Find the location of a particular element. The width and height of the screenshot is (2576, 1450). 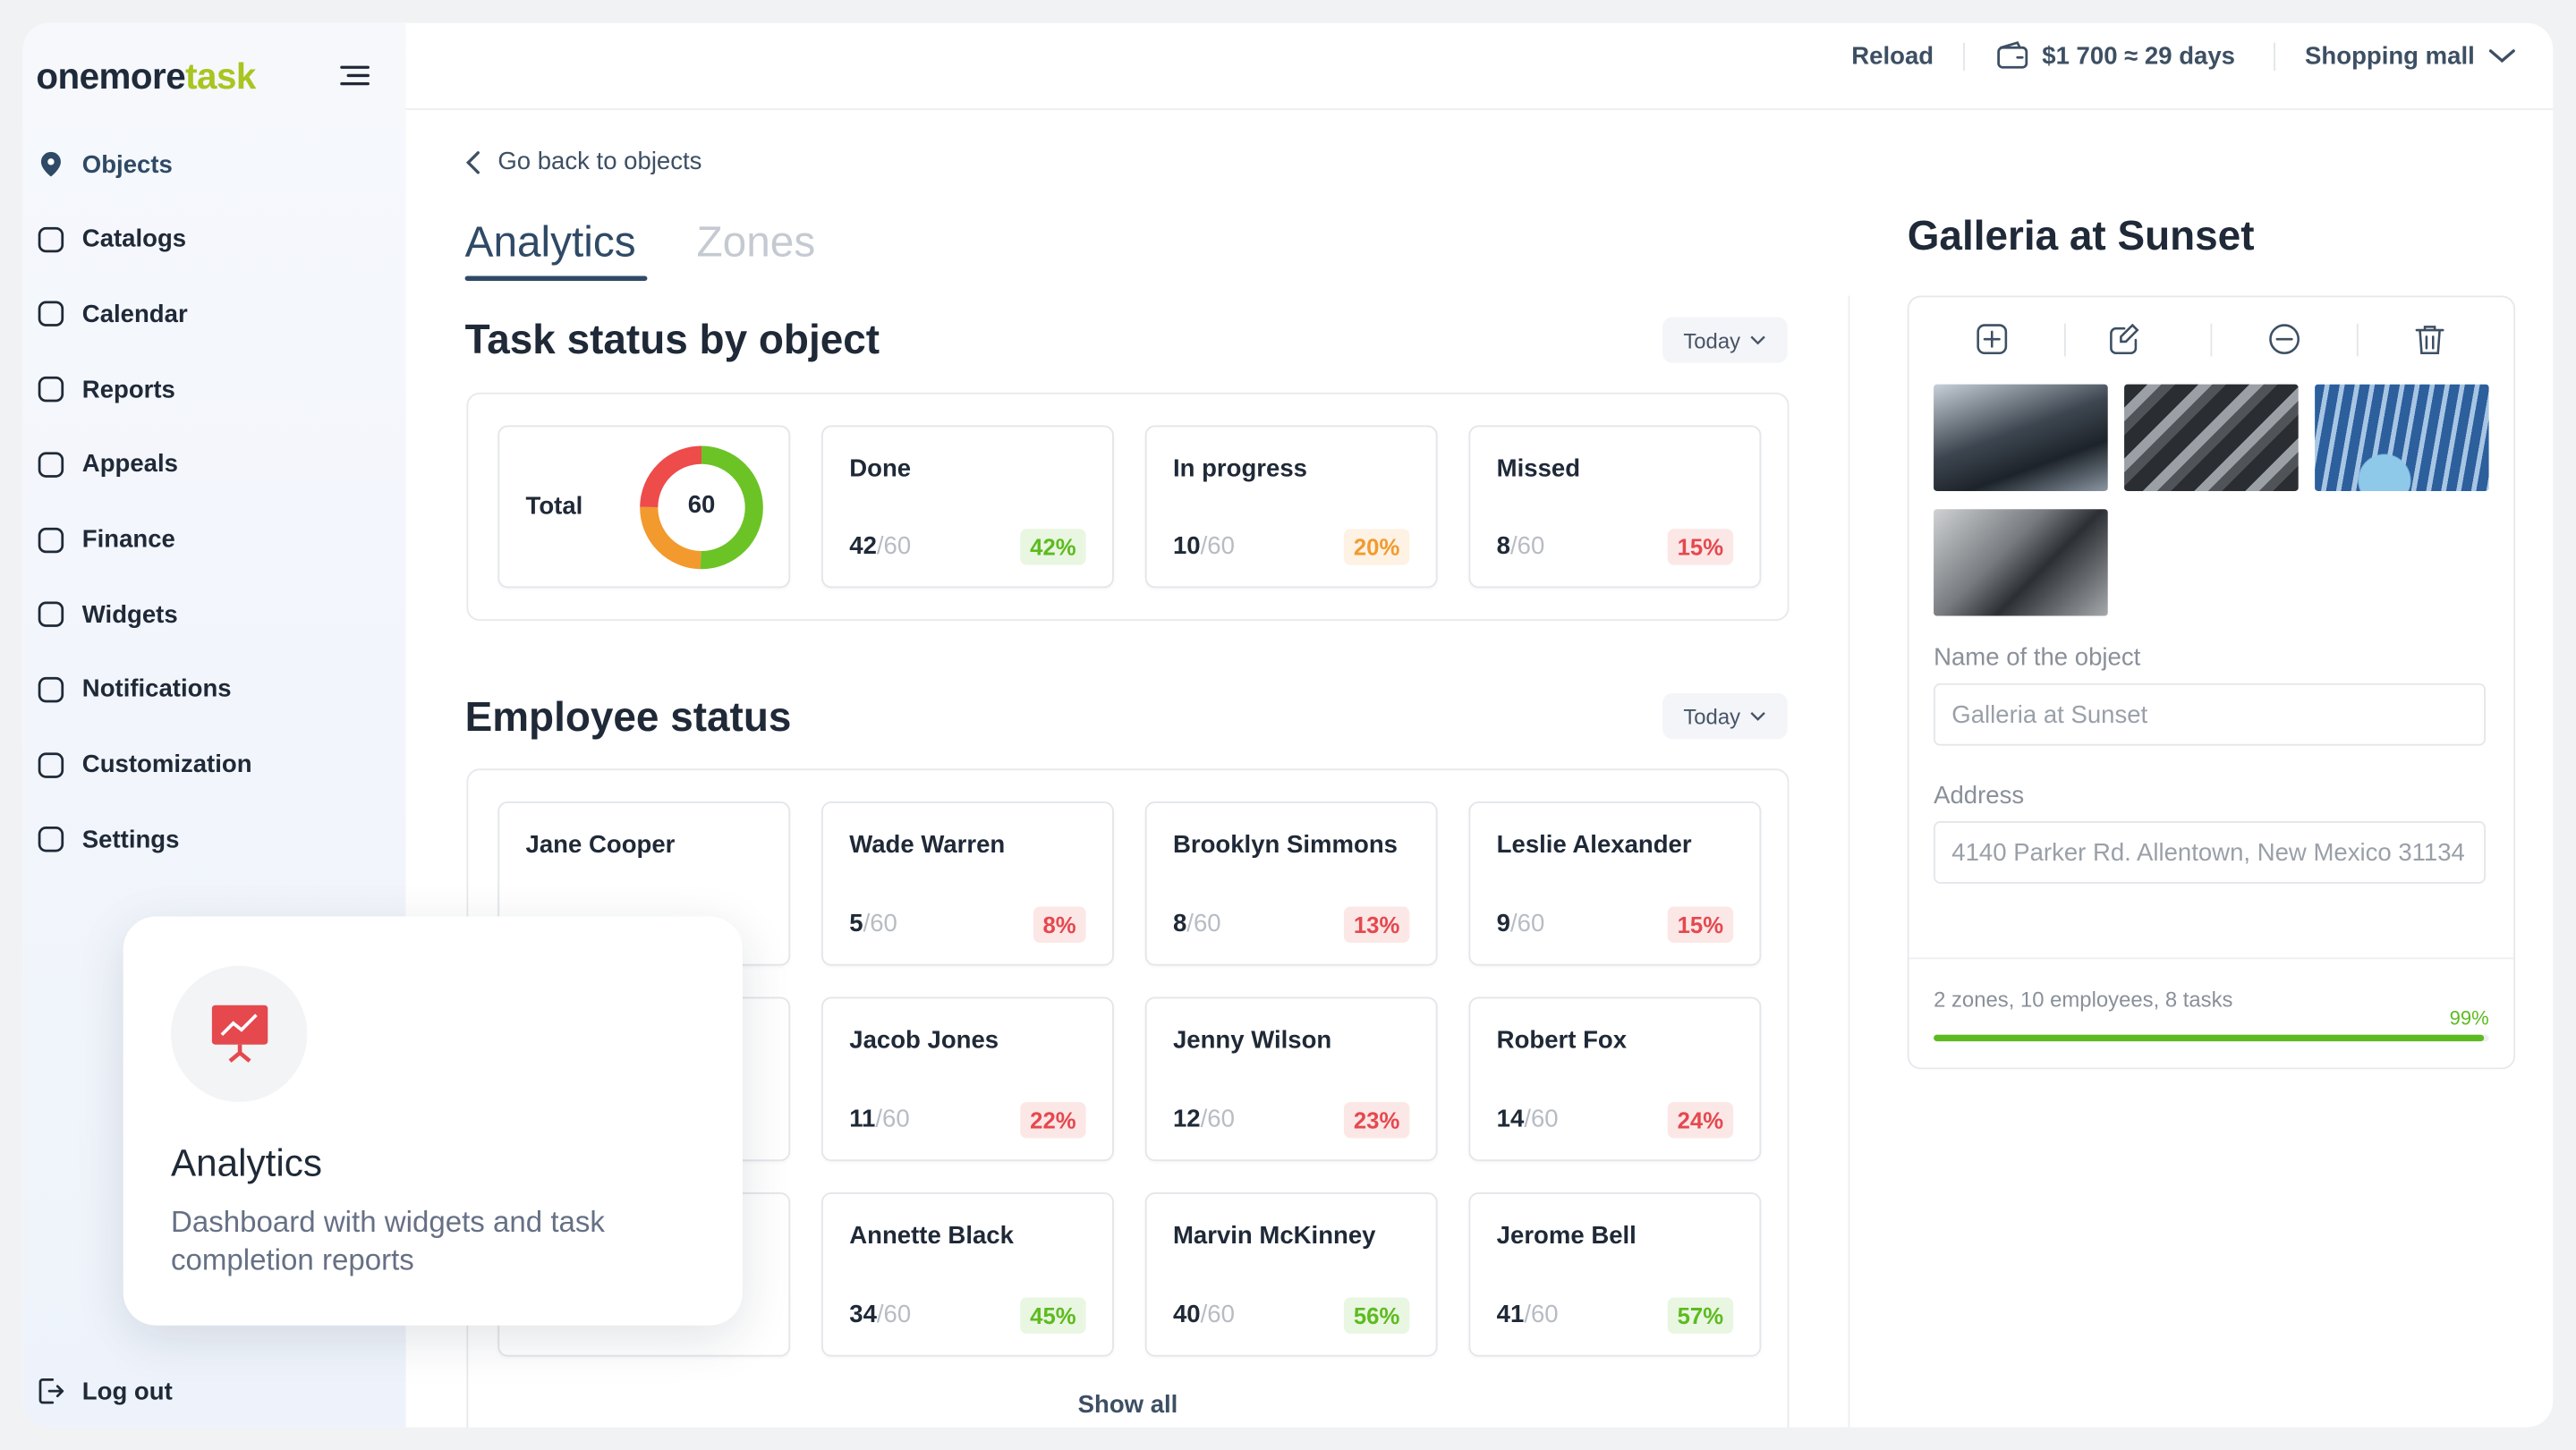

count-value: 14 is located at coordinates (1510, 1119).